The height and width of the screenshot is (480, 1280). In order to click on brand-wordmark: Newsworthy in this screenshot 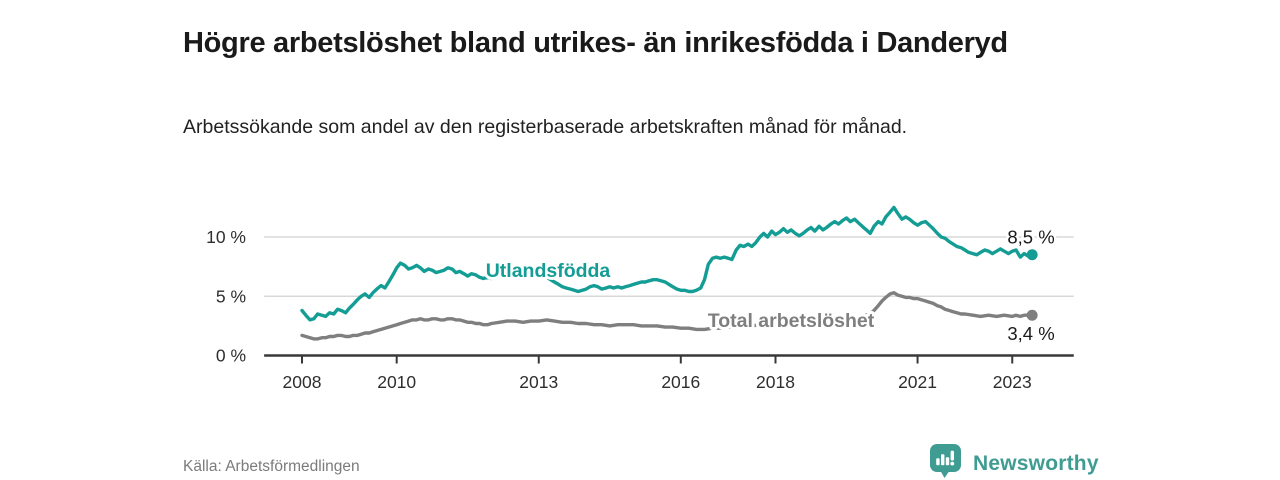, I will do `click(1036, 463)`.